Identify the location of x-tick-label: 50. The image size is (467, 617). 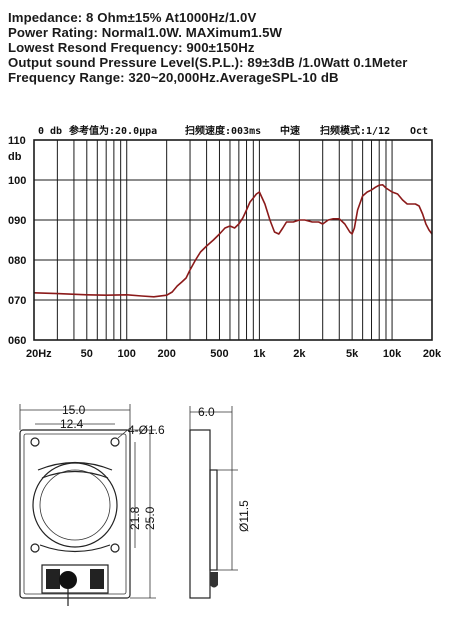
(87, 354).